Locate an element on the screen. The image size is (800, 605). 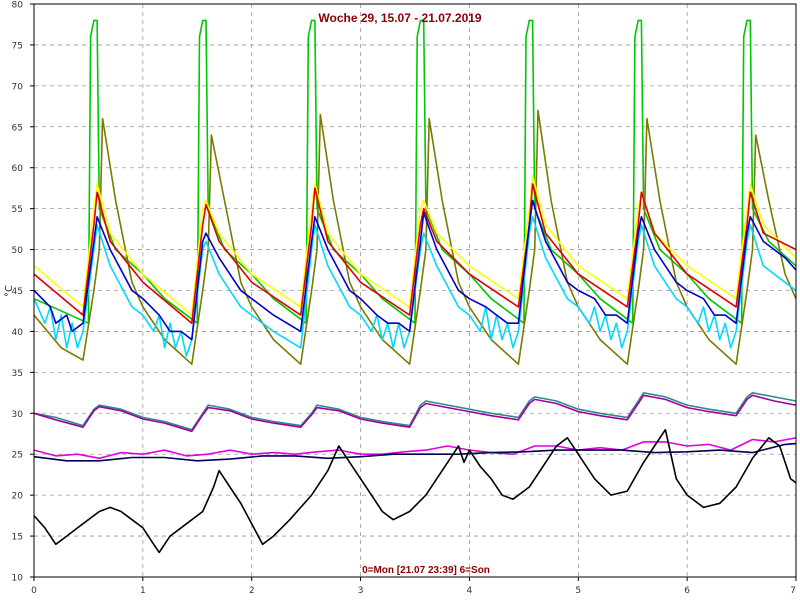
y-tick-label: 45 is located at coordinates (17, 292).